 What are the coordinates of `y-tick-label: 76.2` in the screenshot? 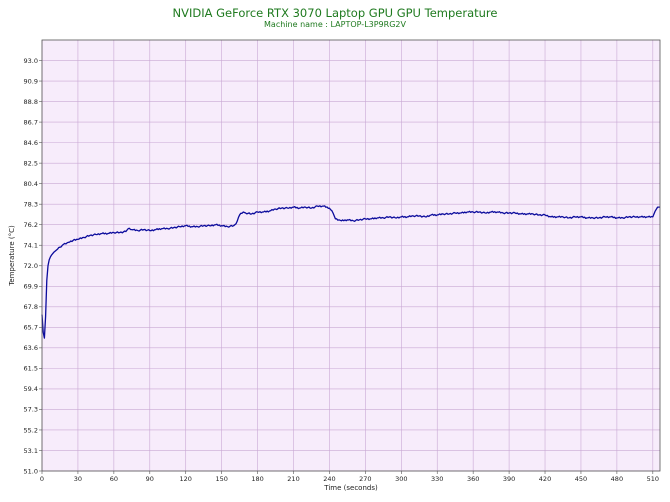 It's located at (31, 225).